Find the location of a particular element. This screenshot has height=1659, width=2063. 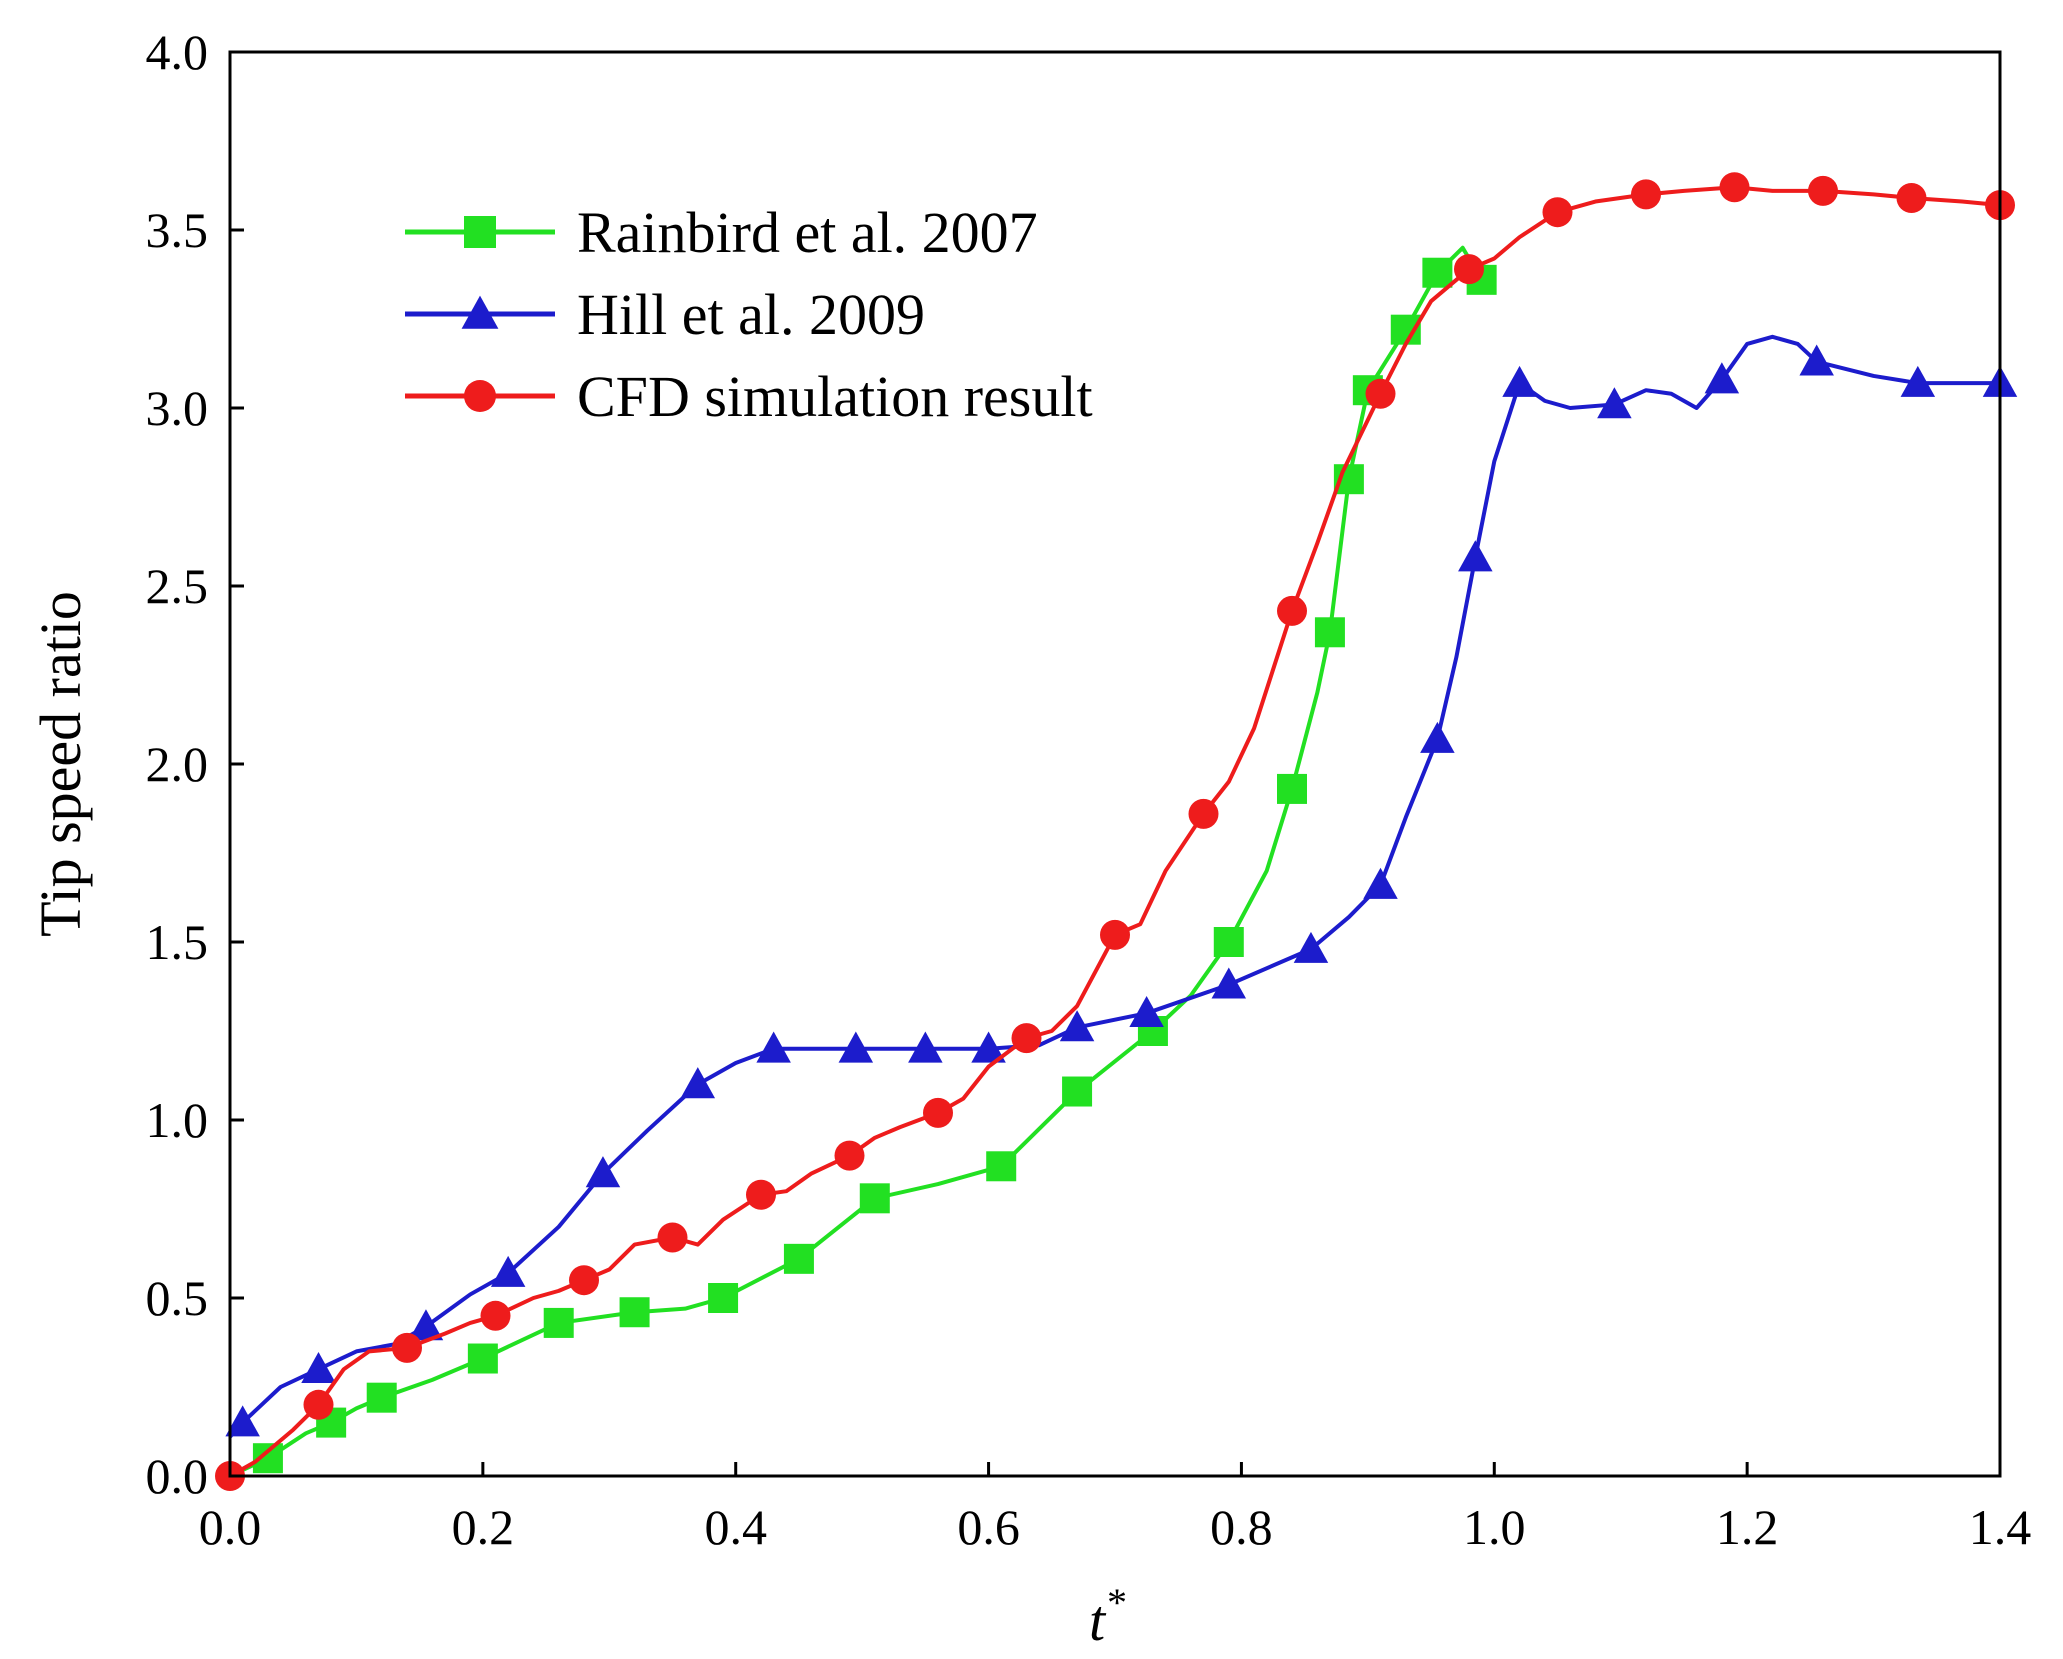

legend-label: Rainbird et al. 2007 is located at coordinates (807, 232).